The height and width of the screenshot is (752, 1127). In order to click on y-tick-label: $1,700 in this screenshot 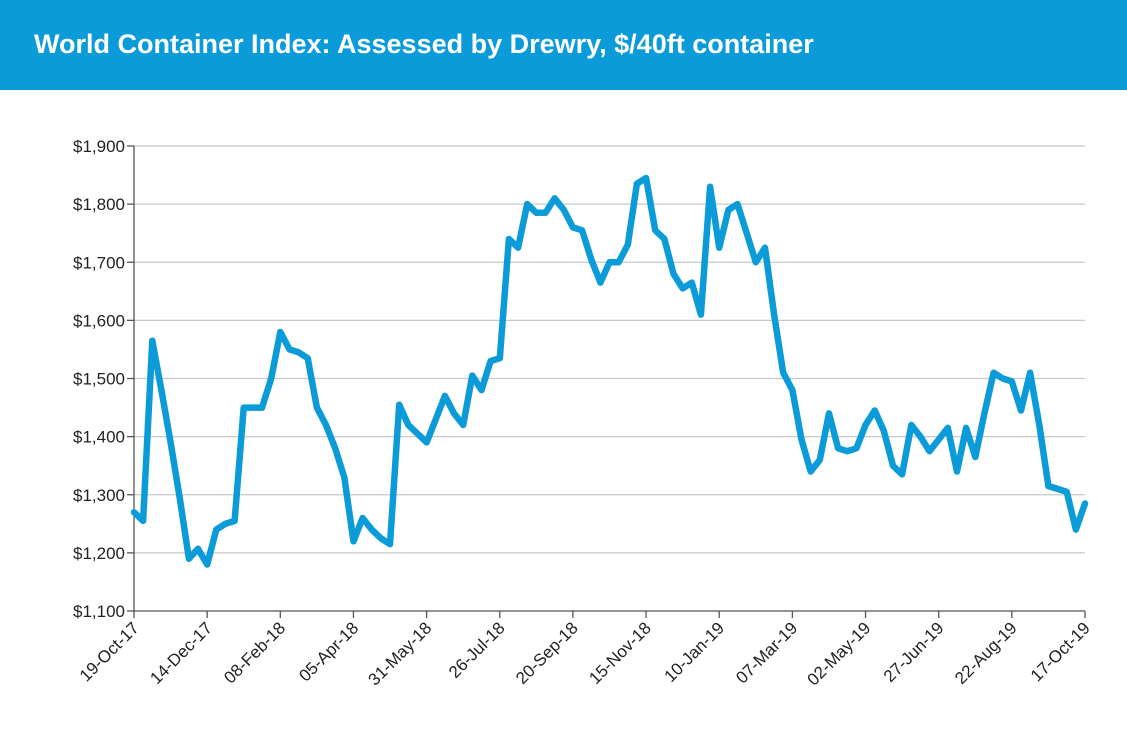, I will do `click(99, 262)`.